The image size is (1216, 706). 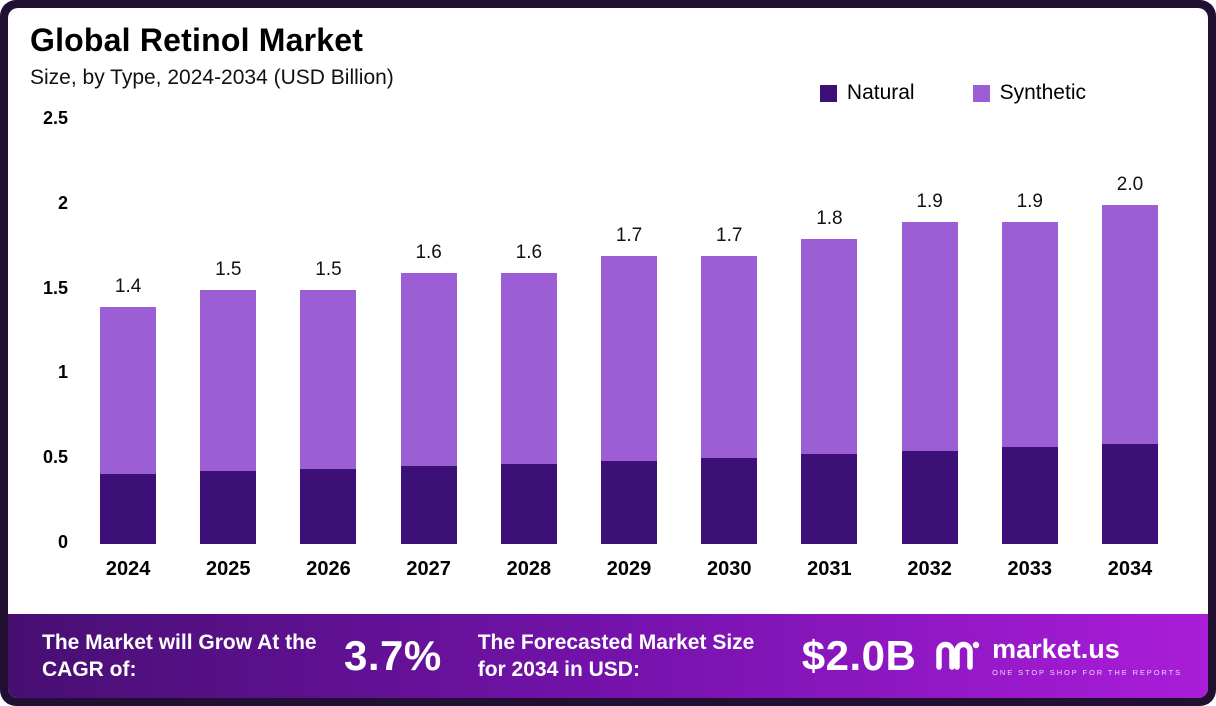 What do you see at coordinates (929, 569) in the screenshot?
I see `x-tick-label: 2032` at bounding box center [929, 569].